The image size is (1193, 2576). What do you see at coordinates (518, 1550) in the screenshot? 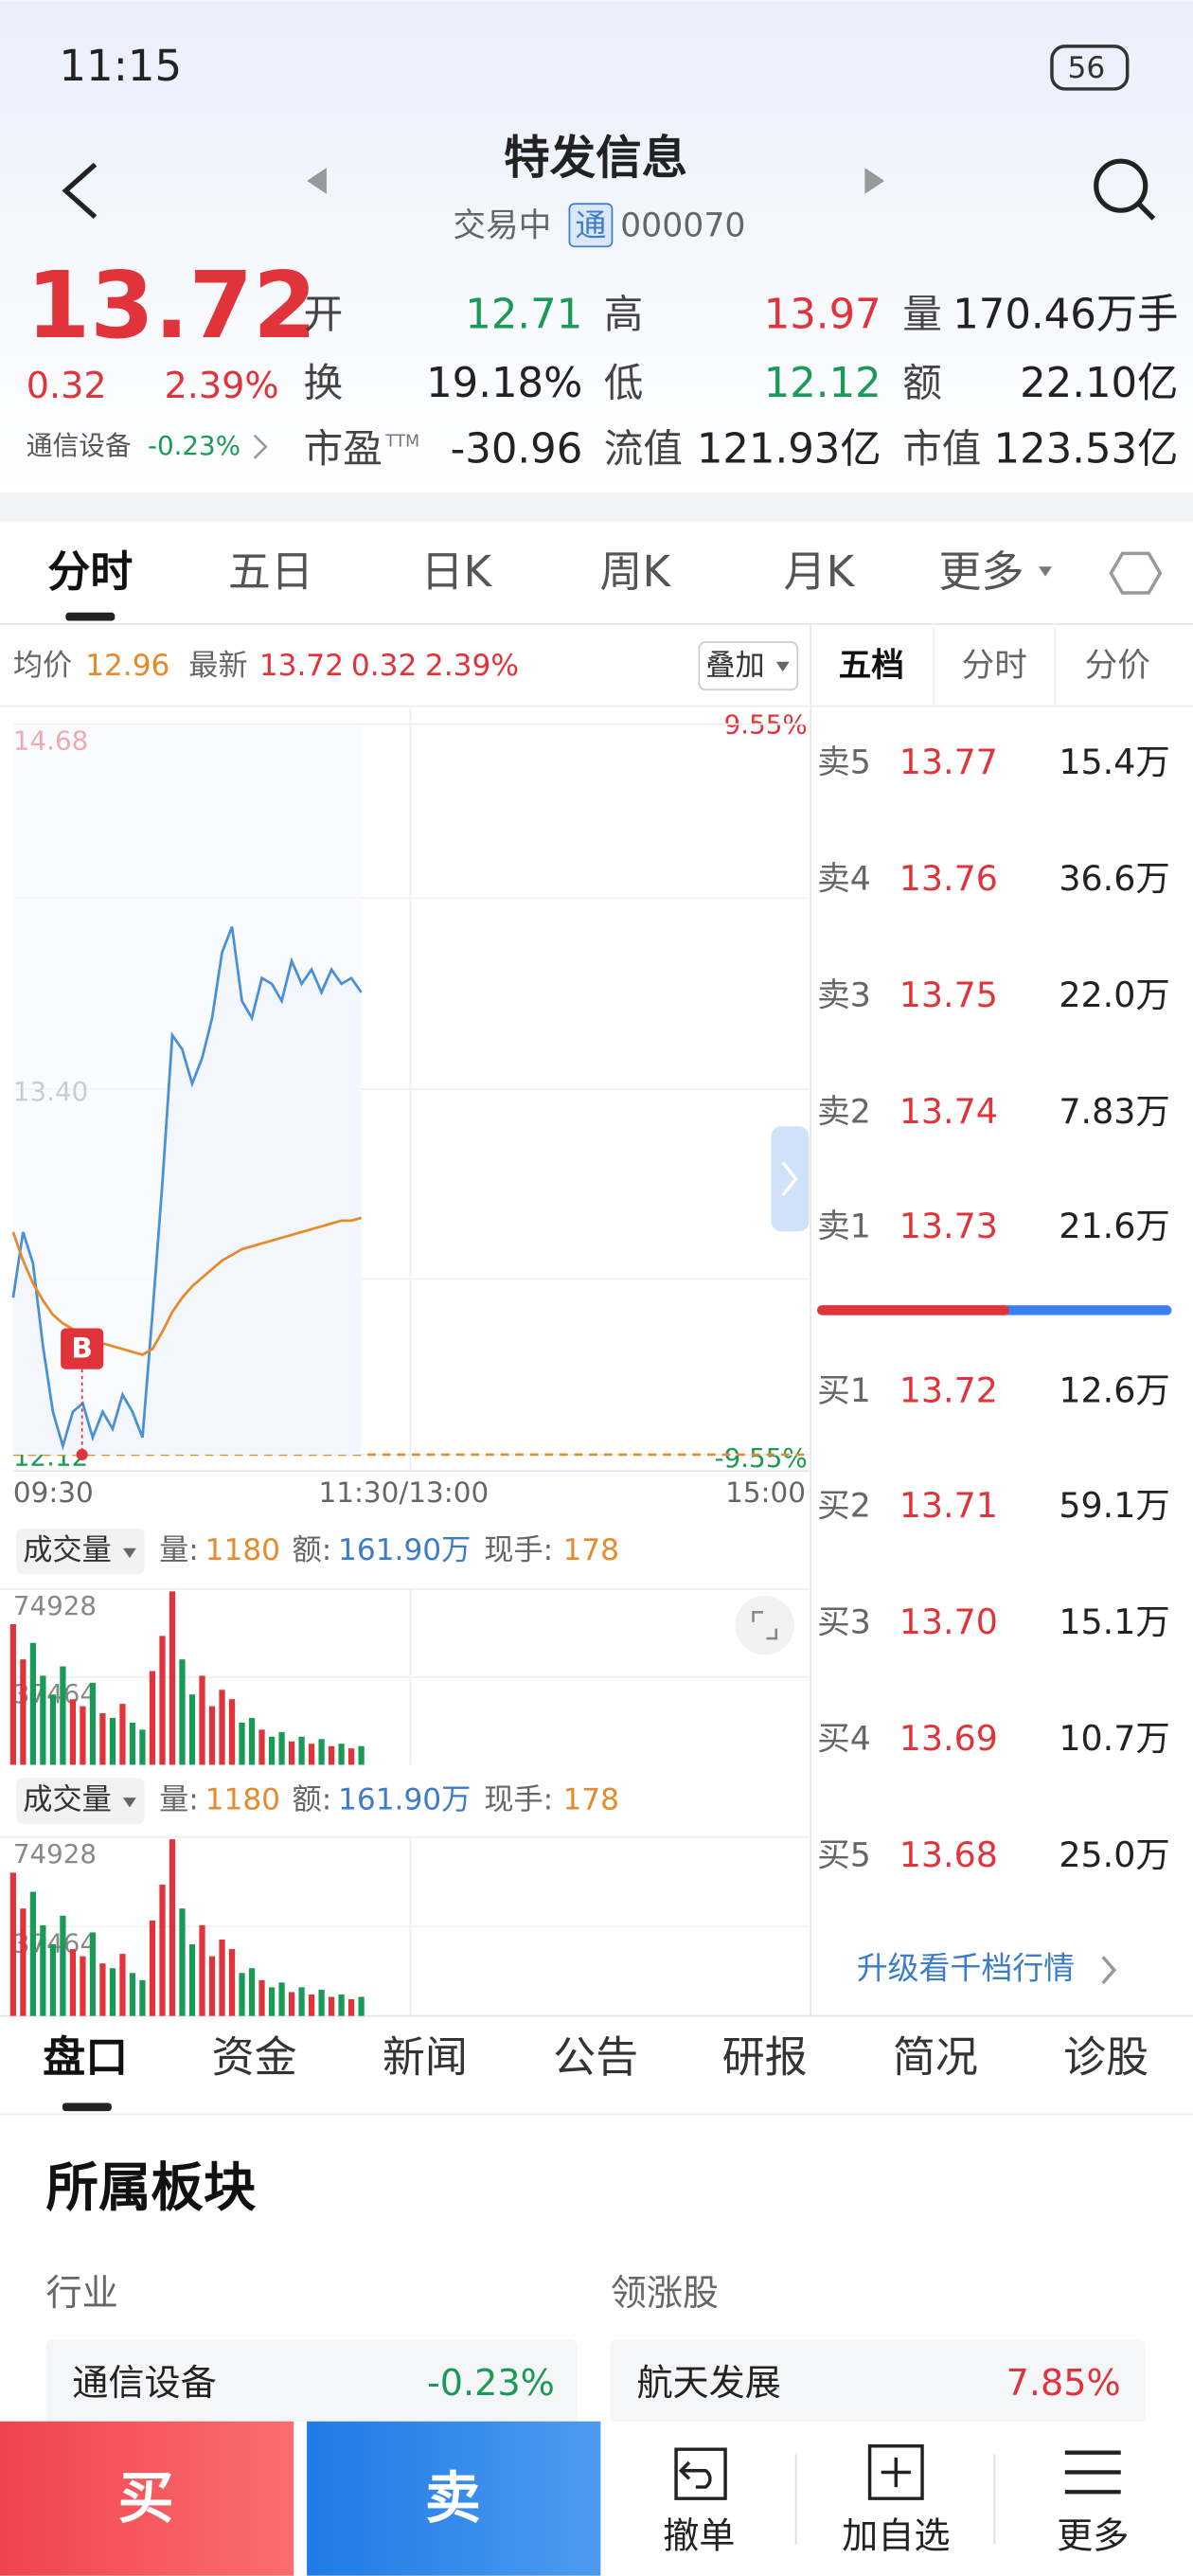
I see `hand-label: 现手:` at bounding box center [518, 1550].